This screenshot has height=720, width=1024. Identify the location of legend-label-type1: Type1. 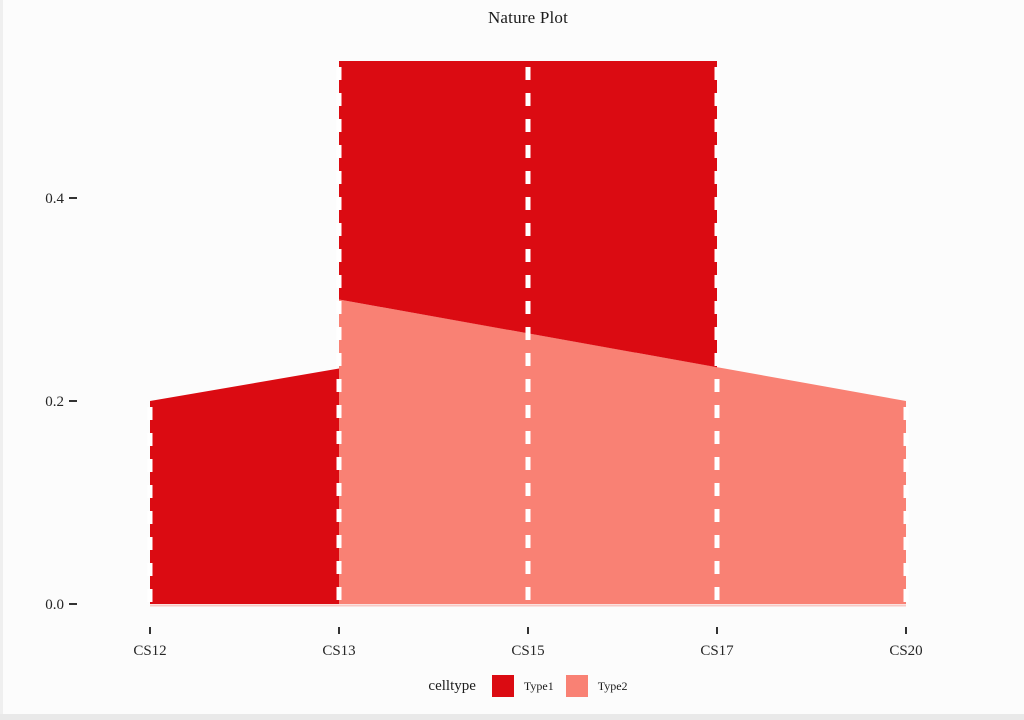
(538, 685).